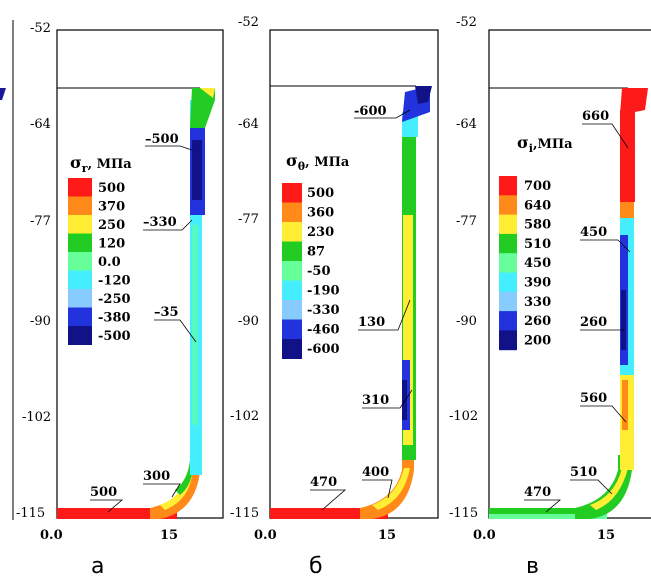 Image resolution: width=651 pixels, height=578 pixels. Describe the element at coordinates (248, 219) in the screenshot. I see `panel-b-ytick: -77` at that location.